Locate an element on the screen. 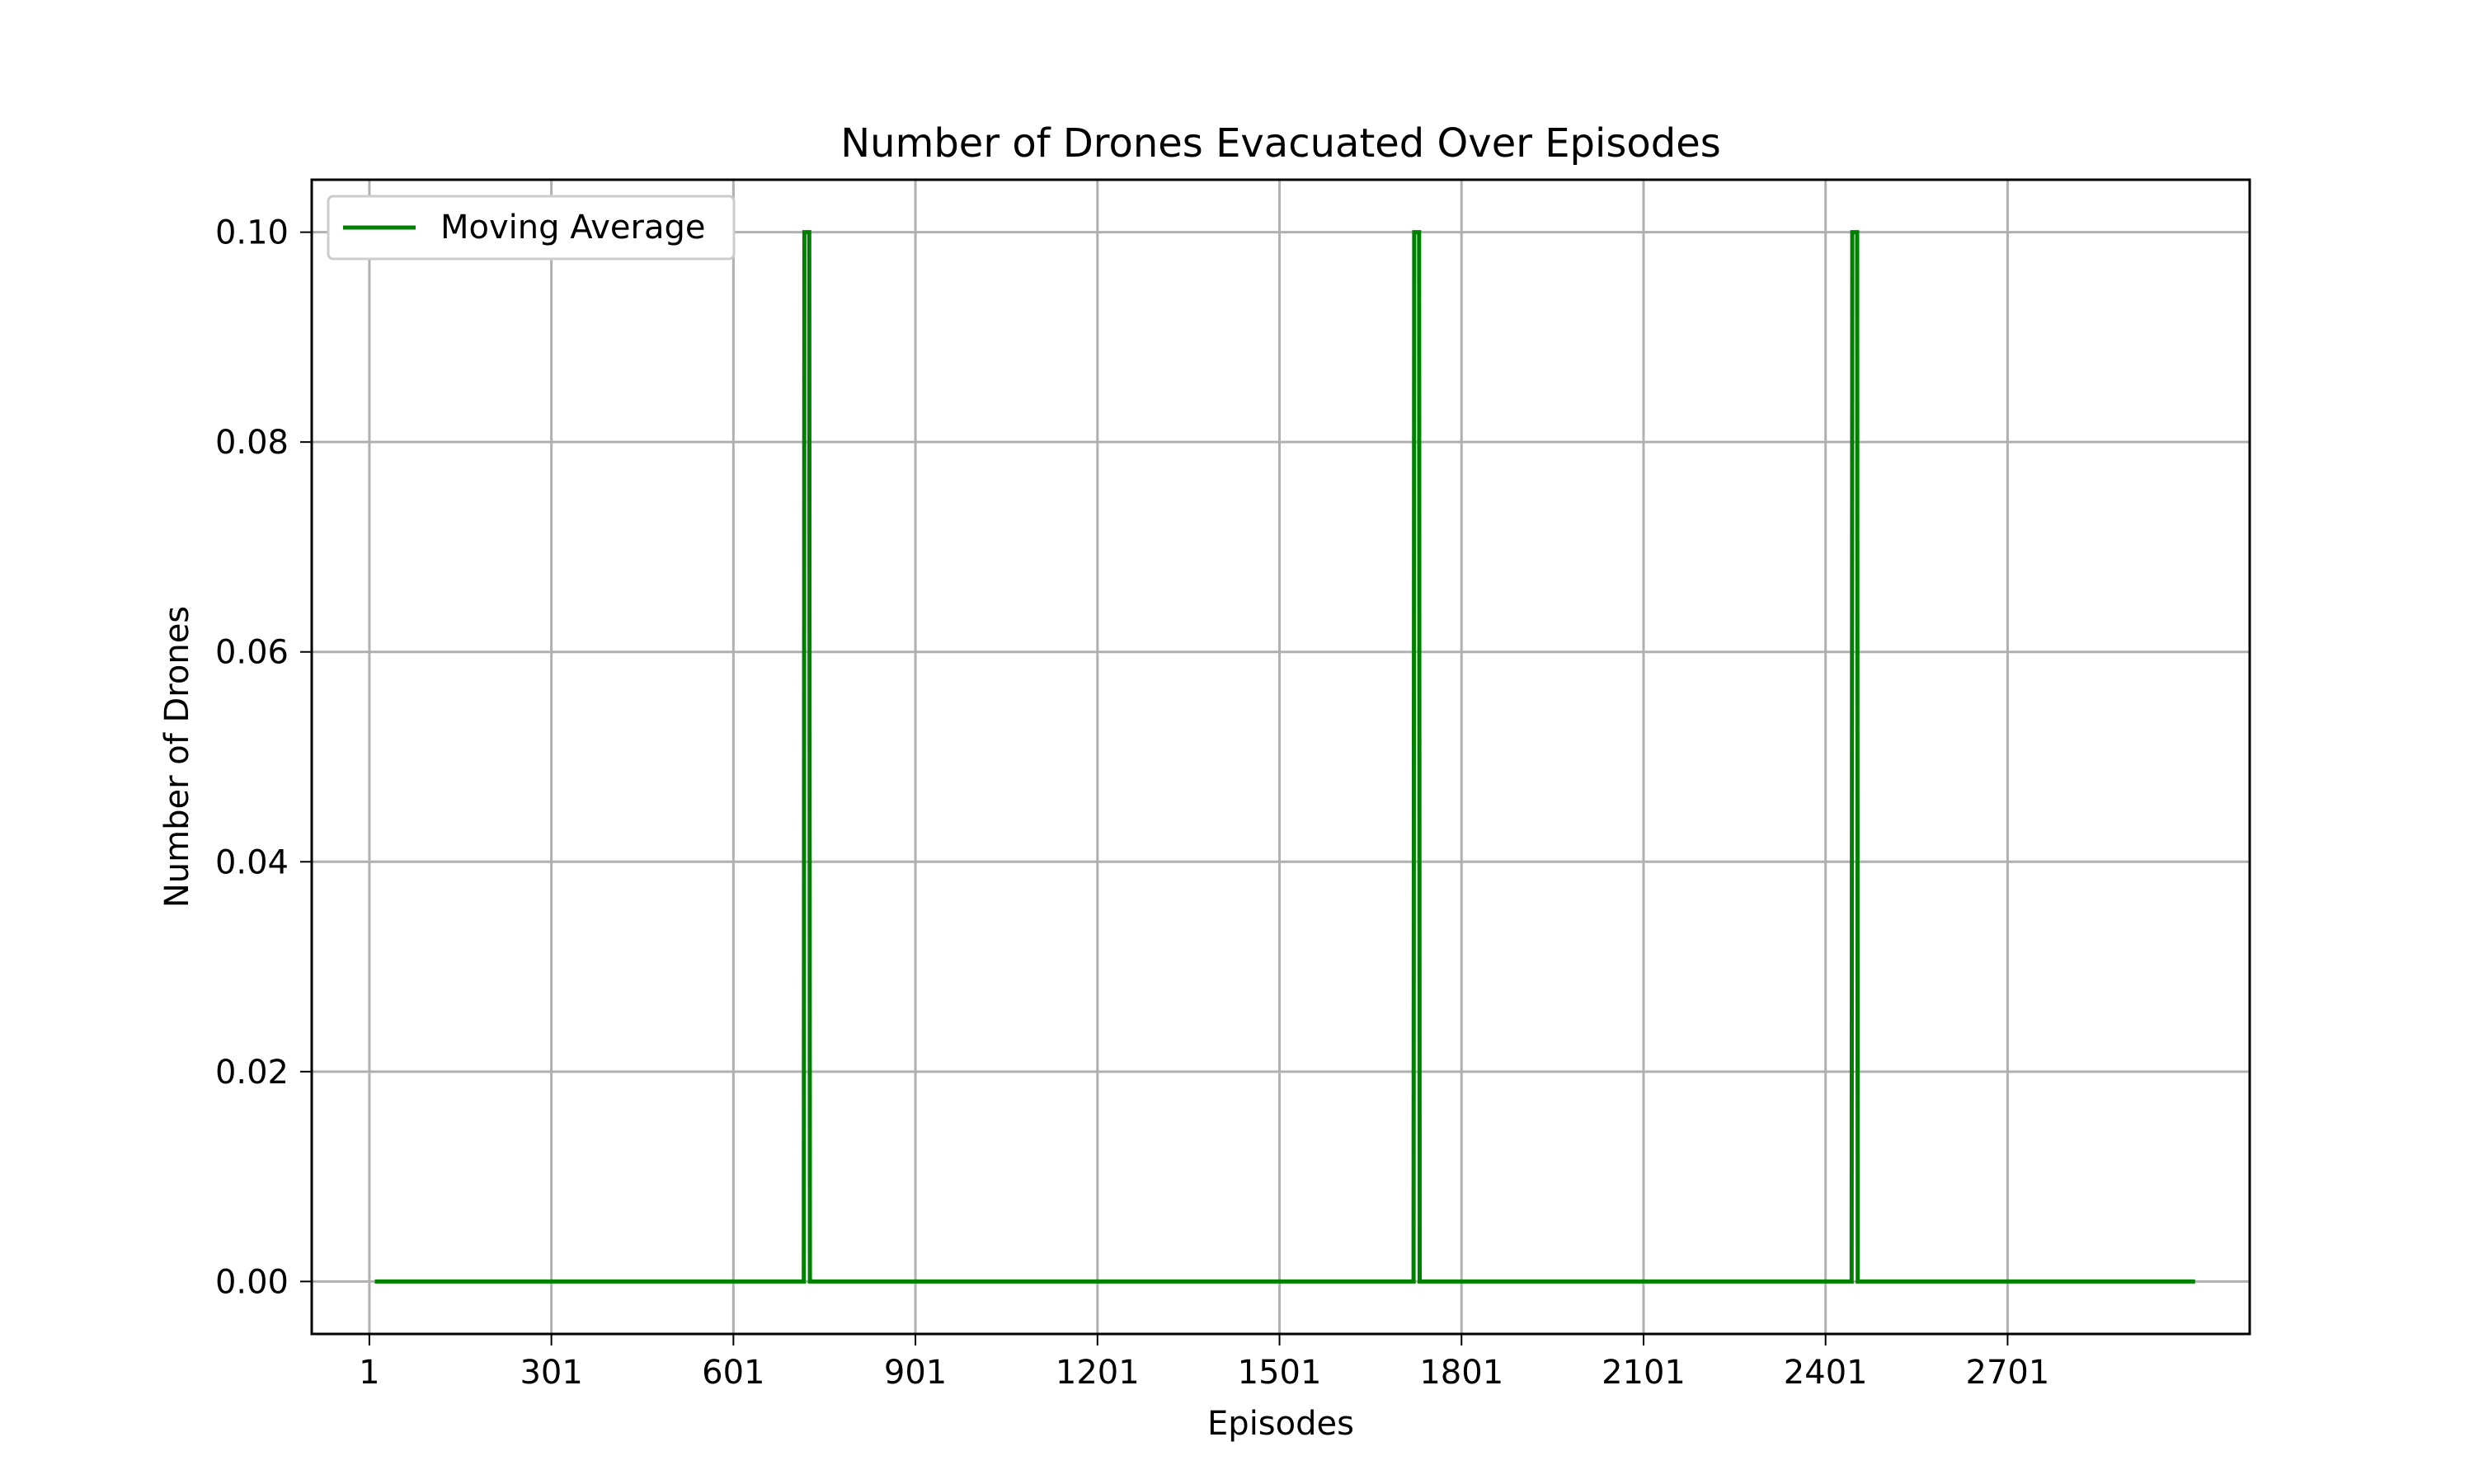 The image size is (2474, 1484). x-tick-label: 2101 is located at coordinates (1644, 1373).